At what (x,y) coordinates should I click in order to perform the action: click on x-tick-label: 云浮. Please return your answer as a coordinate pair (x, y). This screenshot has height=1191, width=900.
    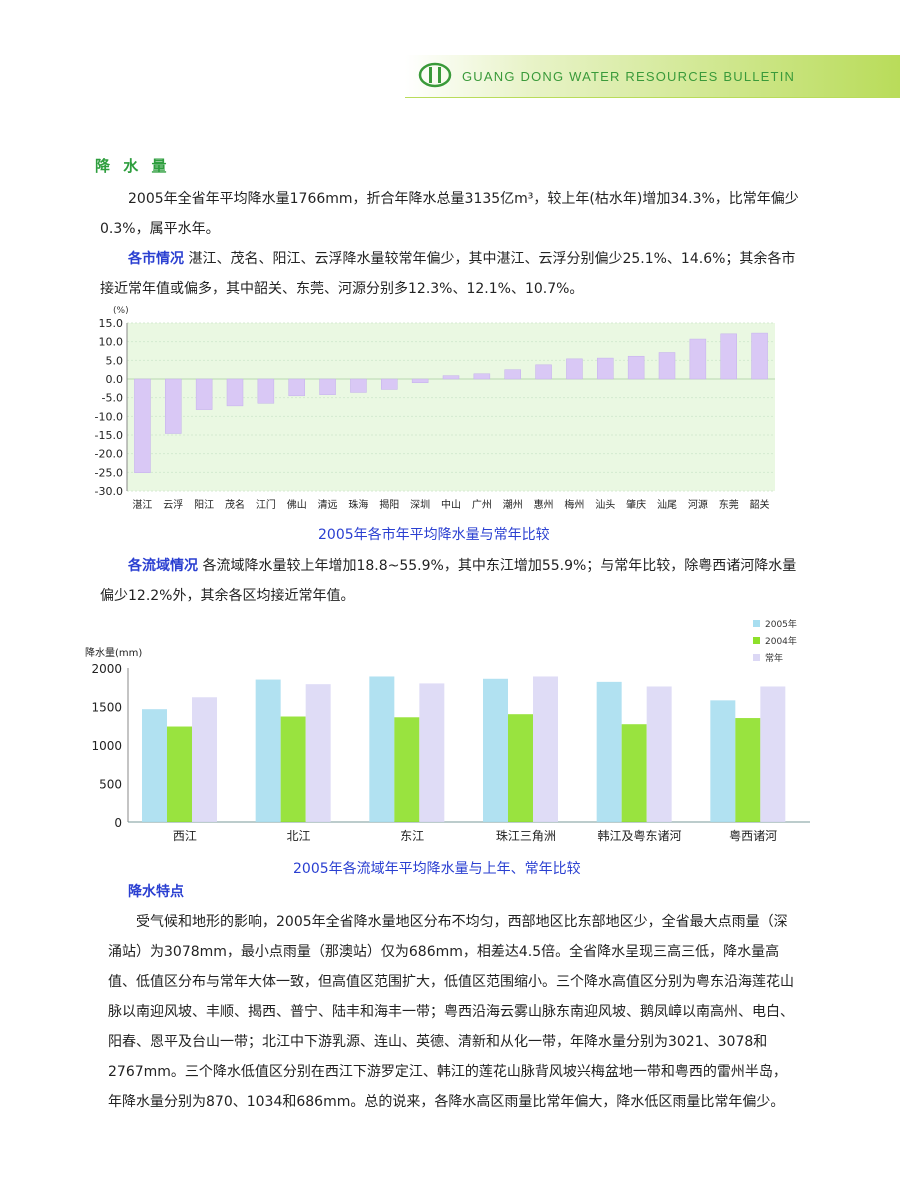
    Looking at the image, I should click on (173, 505).